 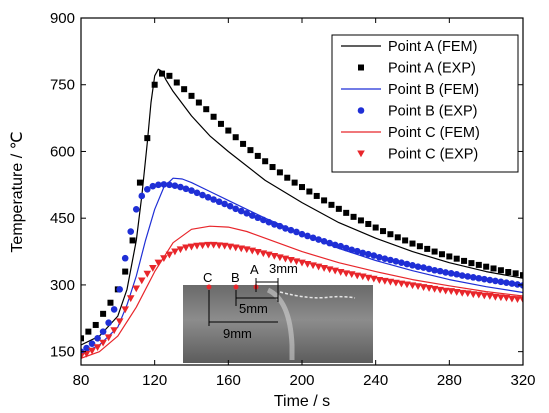 What do you see at coordinates (449, 380) in the screenshot?
I see `x-tick-label: 280` at bounding box center [449, 380].